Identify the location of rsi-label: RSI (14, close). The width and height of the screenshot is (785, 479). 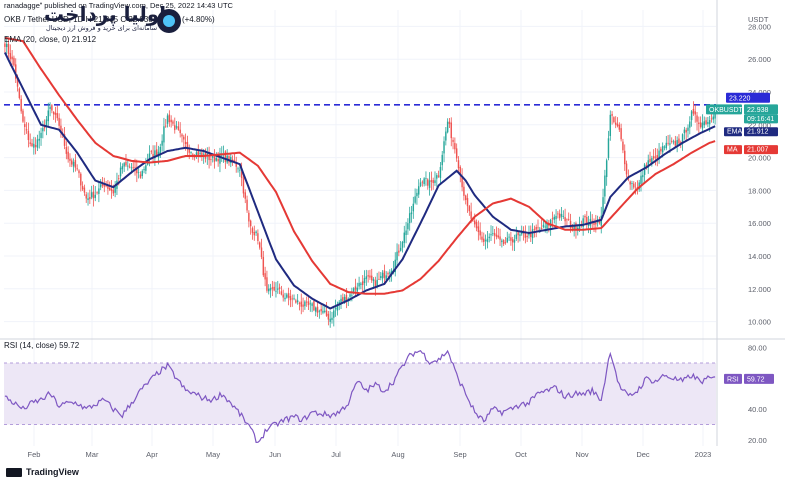
(30, 345).